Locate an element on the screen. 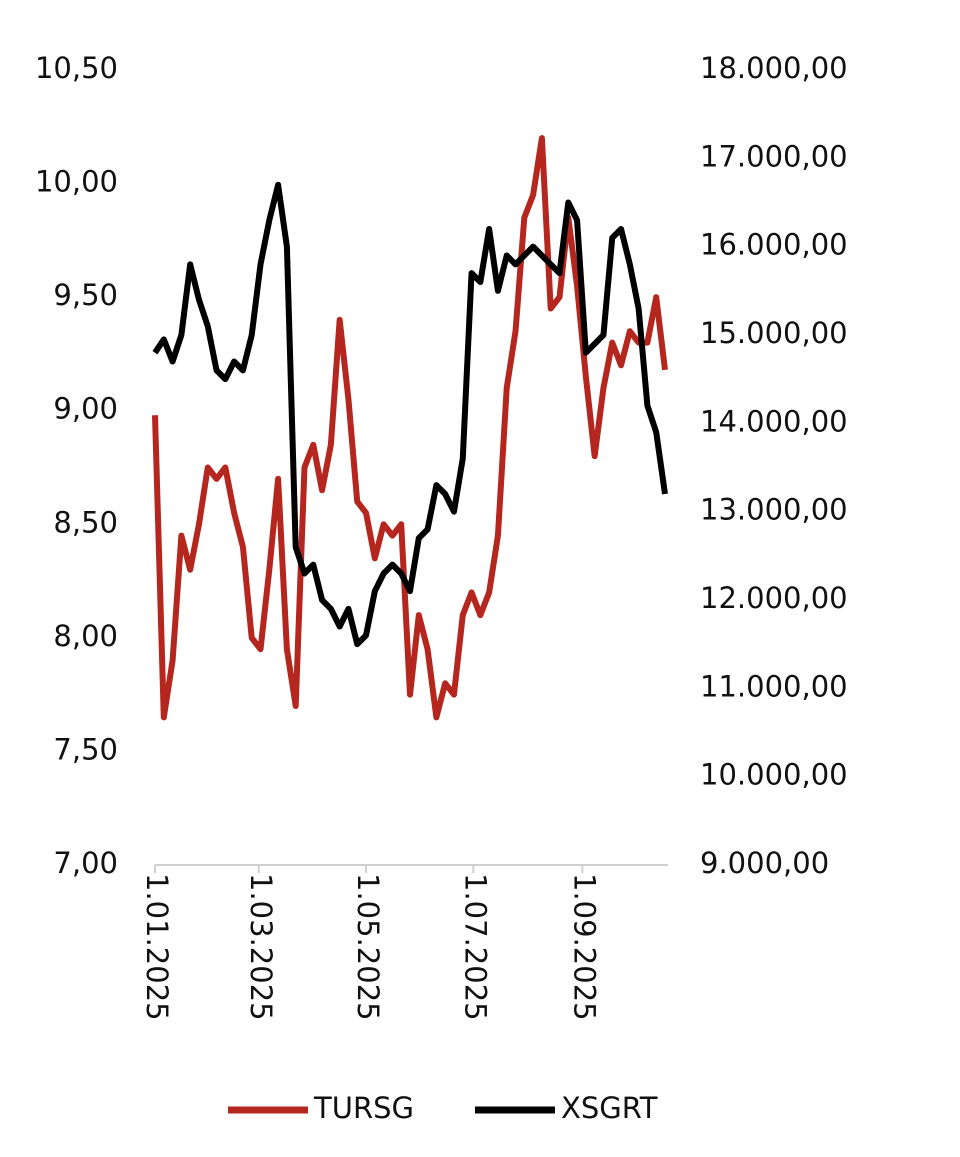  y2-tick-label: 10.000,00 is located at coordinates (774, 775).